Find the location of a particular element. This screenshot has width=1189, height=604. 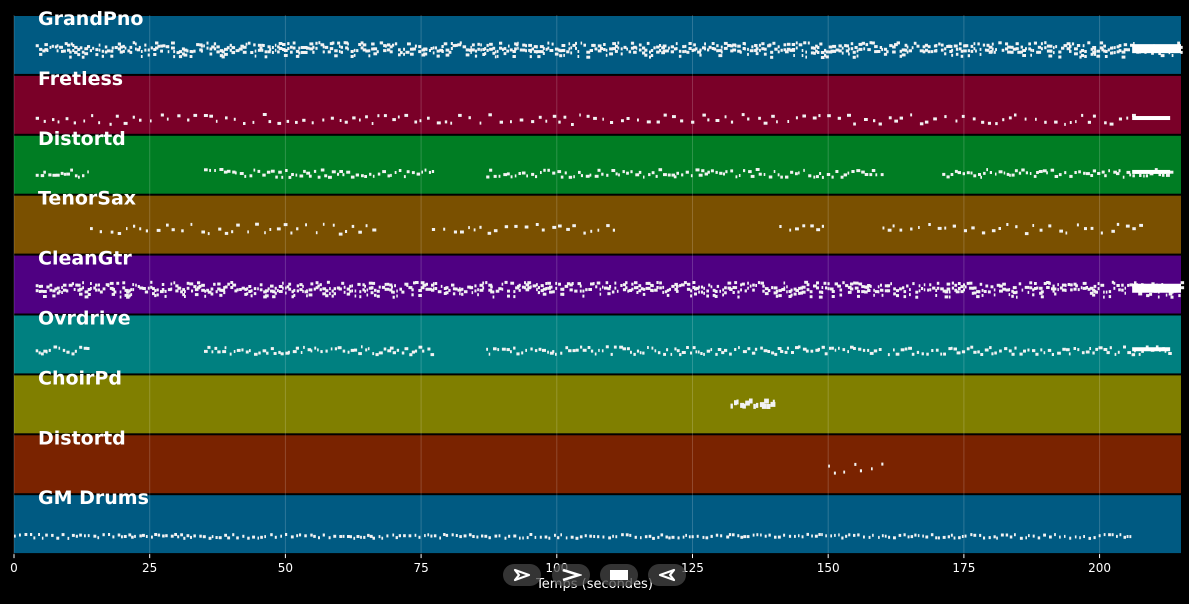

rewind-button is located at coordinates (667, 575).